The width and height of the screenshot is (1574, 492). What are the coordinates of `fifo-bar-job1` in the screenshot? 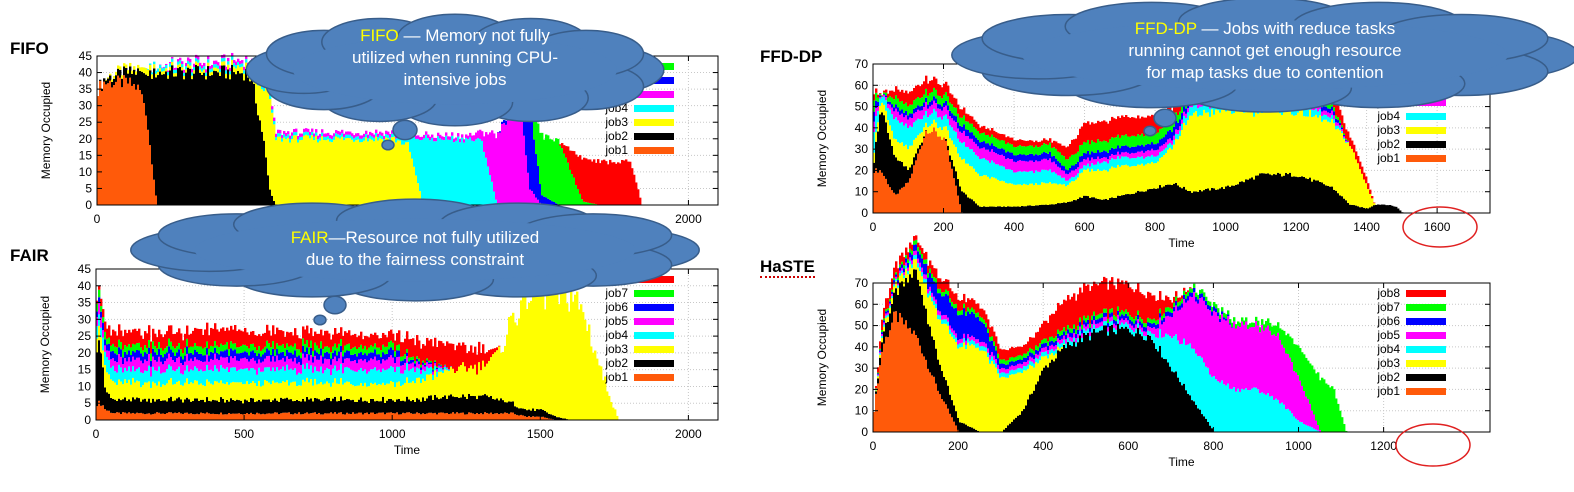 It's located at (130, 141).